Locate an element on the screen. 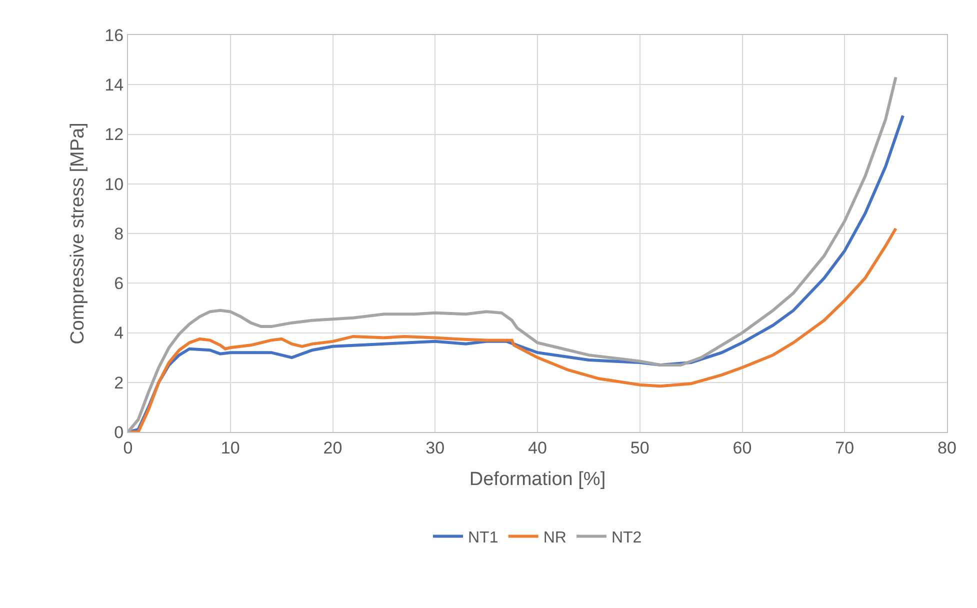 This screenshot has width=977, height=608. legend-label: NR is located at coordinates (554, 537).